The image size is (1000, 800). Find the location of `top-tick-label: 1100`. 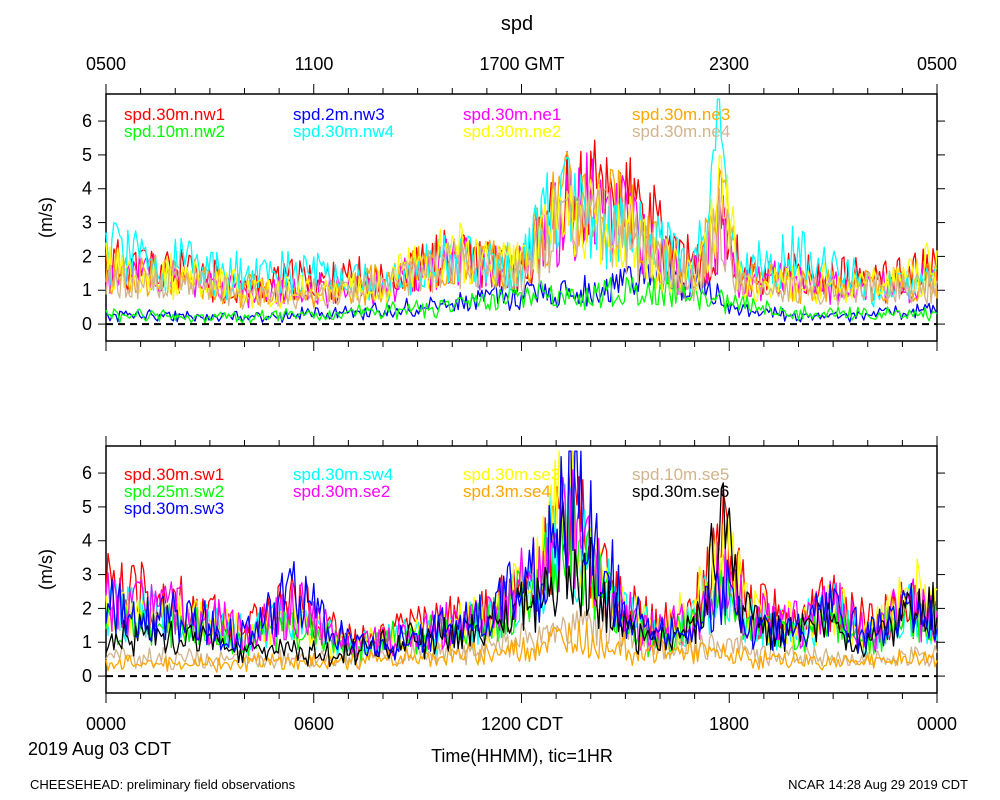

top-tick-label: 1100 is located at coordinates (314, 64).